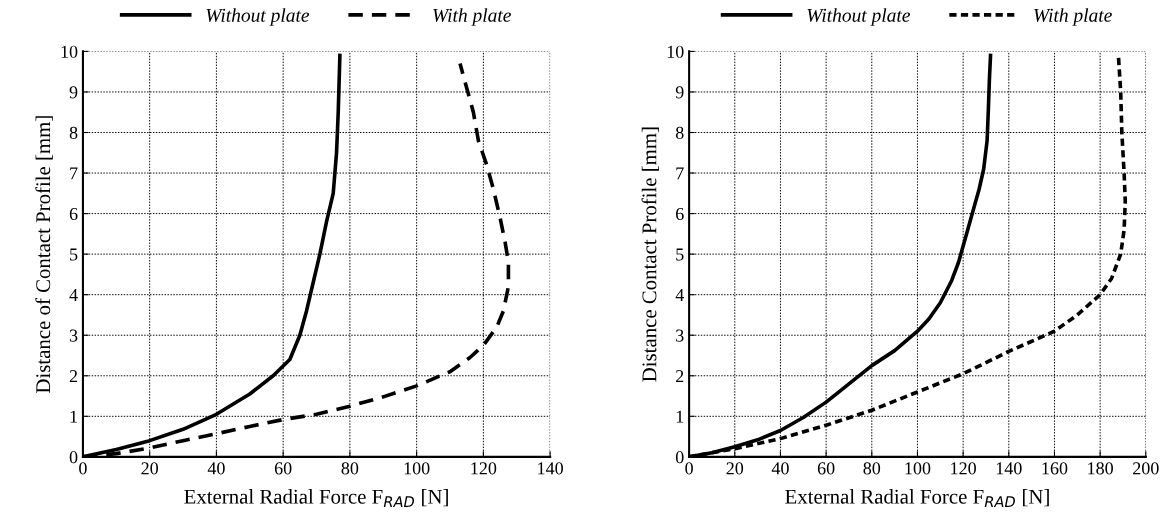 The height and width of the screenshot is (530, 1168). Describe the element at coordinates (1146, 468) in the screenshot. I see `x-tick-label: 200` at that location.